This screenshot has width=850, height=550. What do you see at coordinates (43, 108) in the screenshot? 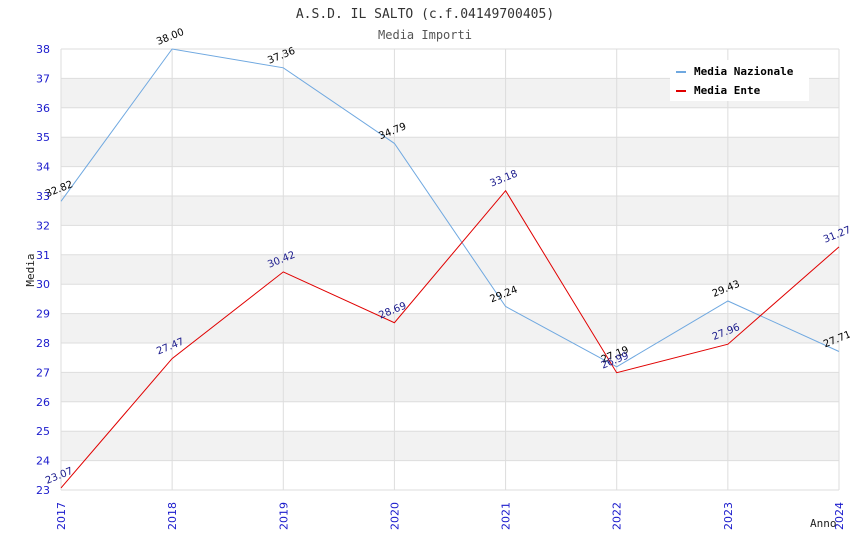
I see `y-tick-label: 36` at bounding box center [43, 108].